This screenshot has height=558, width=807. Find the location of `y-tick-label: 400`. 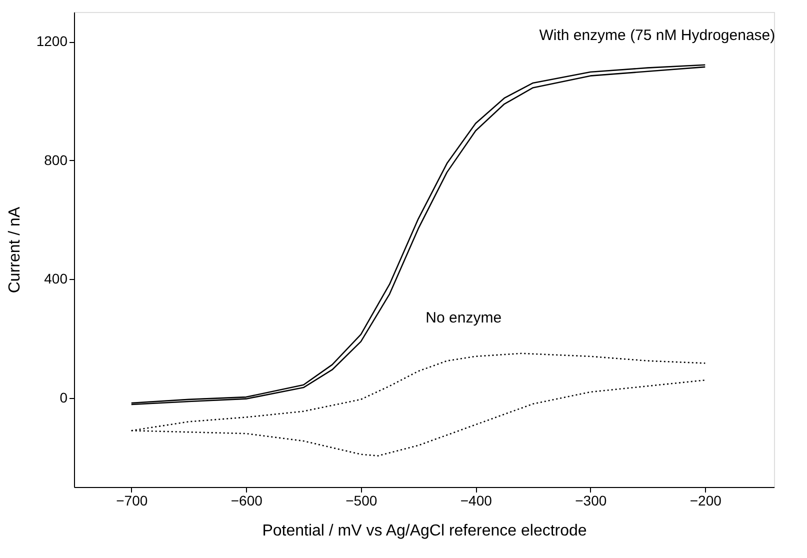

y-tick-label: 400 is located at coordinates (56, 278).